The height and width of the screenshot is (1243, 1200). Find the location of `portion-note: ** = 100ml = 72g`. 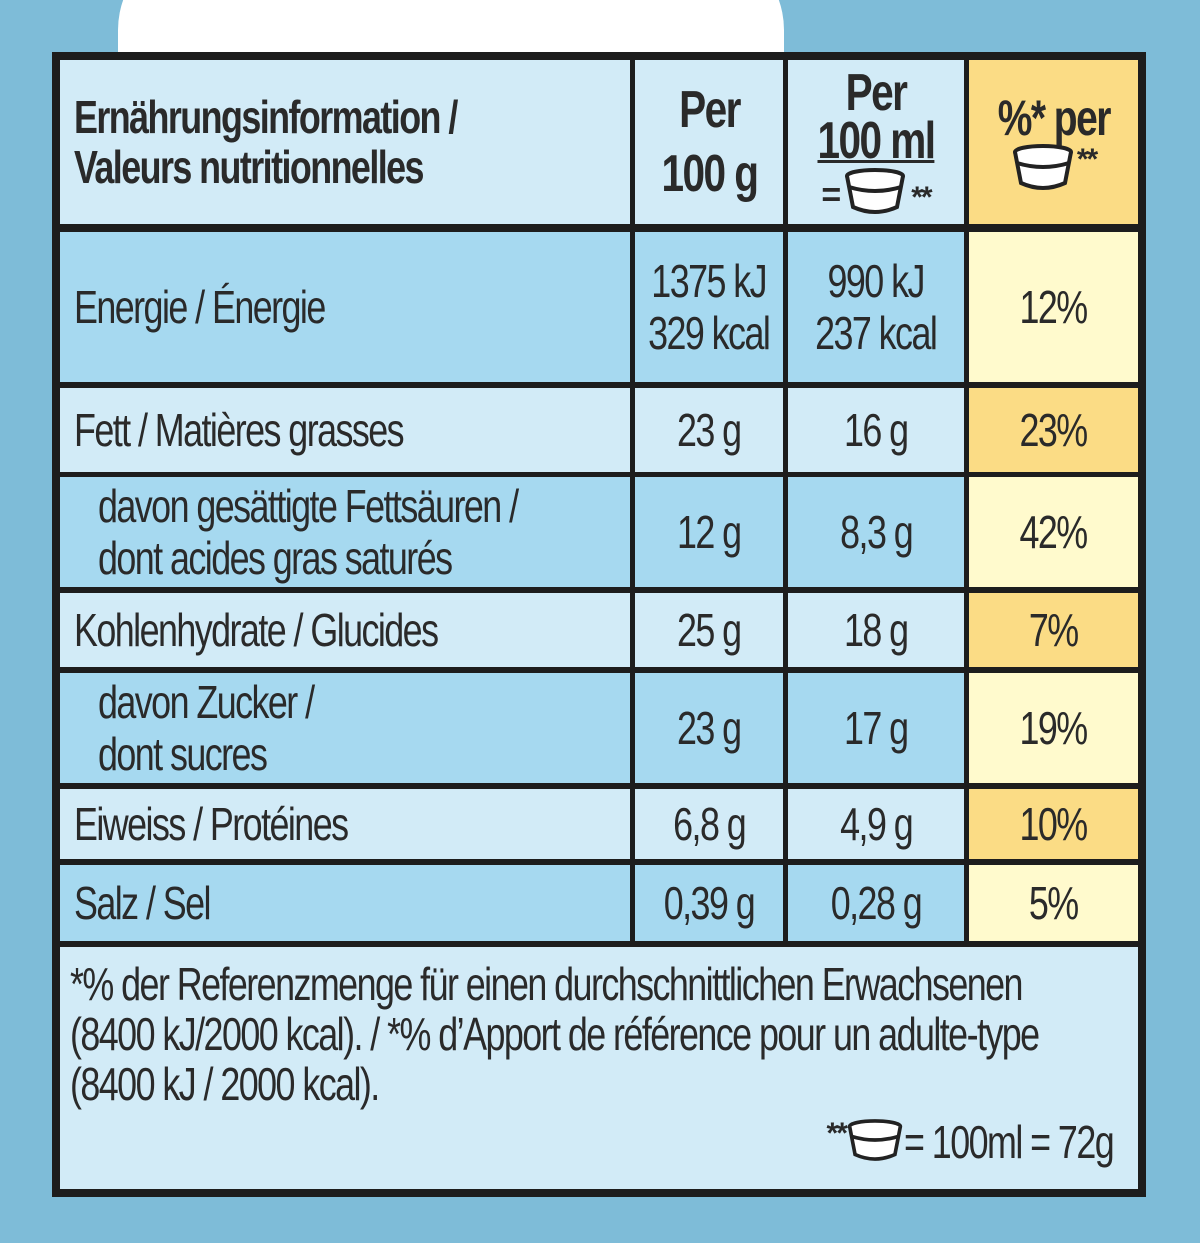

portion-note: ** = 100ml = 72g is located at coordinates (970, 1142).